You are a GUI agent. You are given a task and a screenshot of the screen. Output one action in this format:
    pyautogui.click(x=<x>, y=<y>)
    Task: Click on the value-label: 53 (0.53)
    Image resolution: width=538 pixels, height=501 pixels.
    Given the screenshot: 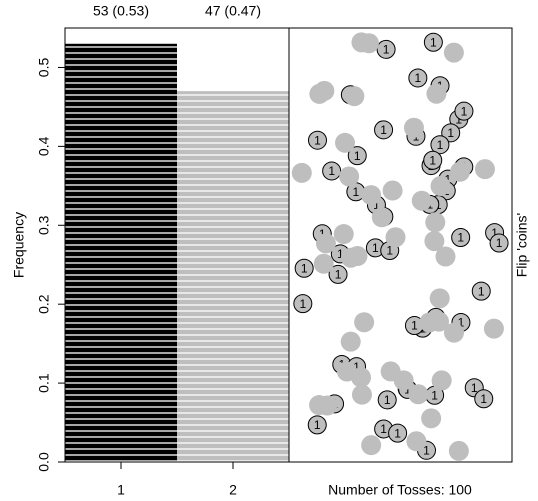 What is the action you would take?
    pyautogui.click(x=121, y=11)
    